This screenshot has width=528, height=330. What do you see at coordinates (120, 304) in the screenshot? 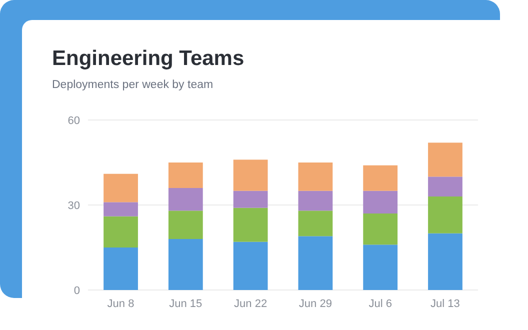
I see `x-tick-label: Jun 8` at bounding box center [120, 304].